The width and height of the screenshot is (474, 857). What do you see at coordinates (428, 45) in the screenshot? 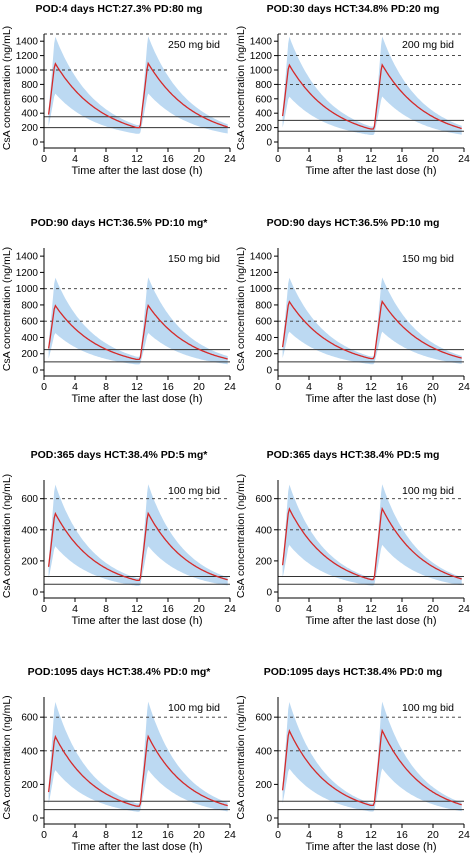
I see `dose-annotation: 200 mg bid` at bounding box center [428, 45].